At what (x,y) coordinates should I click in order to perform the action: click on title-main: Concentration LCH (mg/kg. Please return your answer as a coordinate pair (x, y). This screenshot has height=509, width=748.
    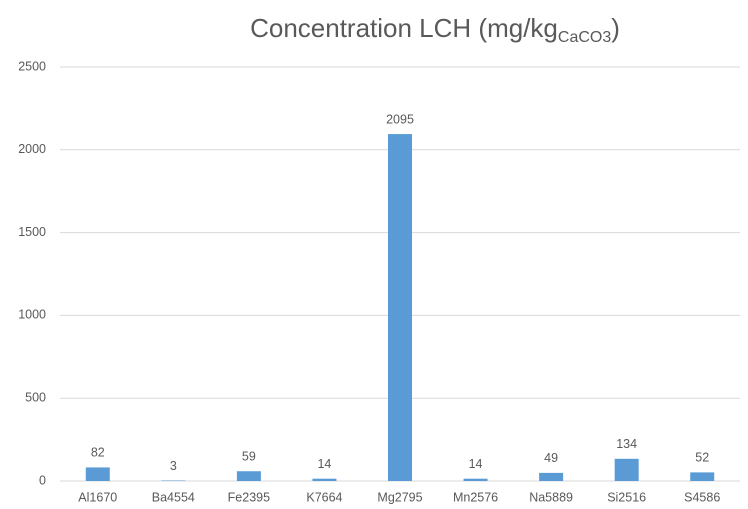
    Looking at the image, I should click on (404, 28).